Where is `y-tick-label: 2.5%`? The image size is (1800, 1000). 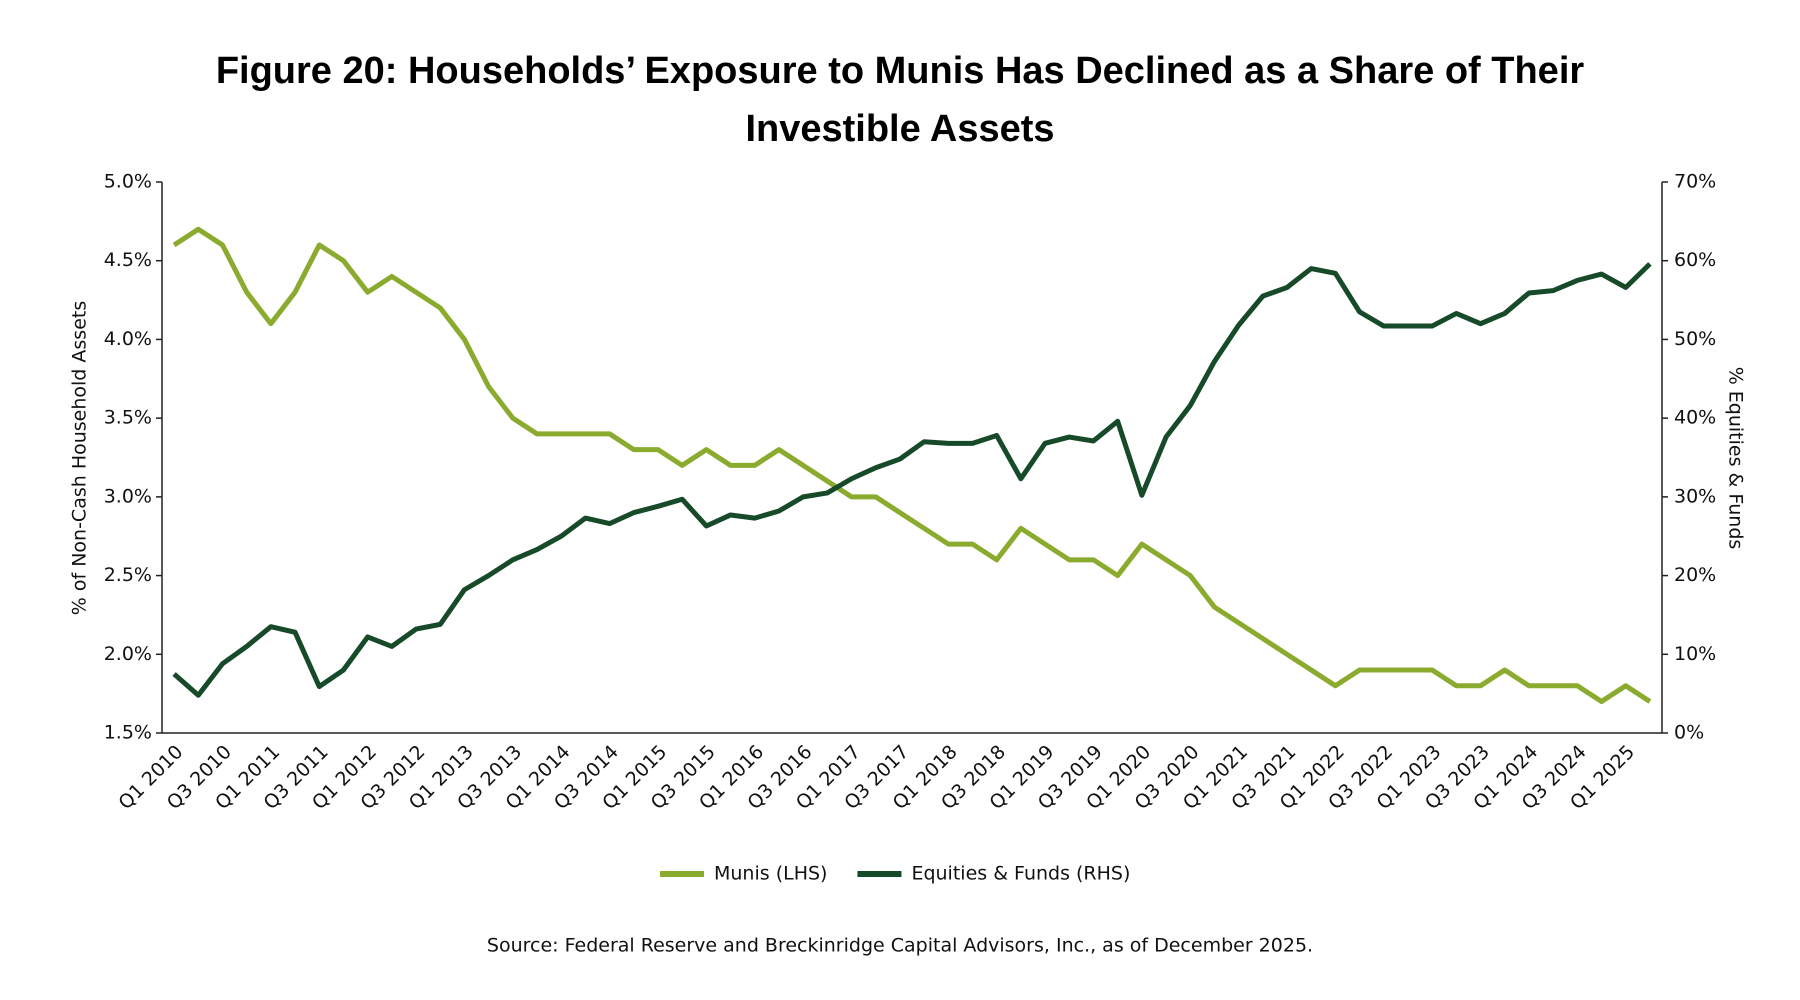
y-tick-label: 2.5% is located at coordinates (128, 575).